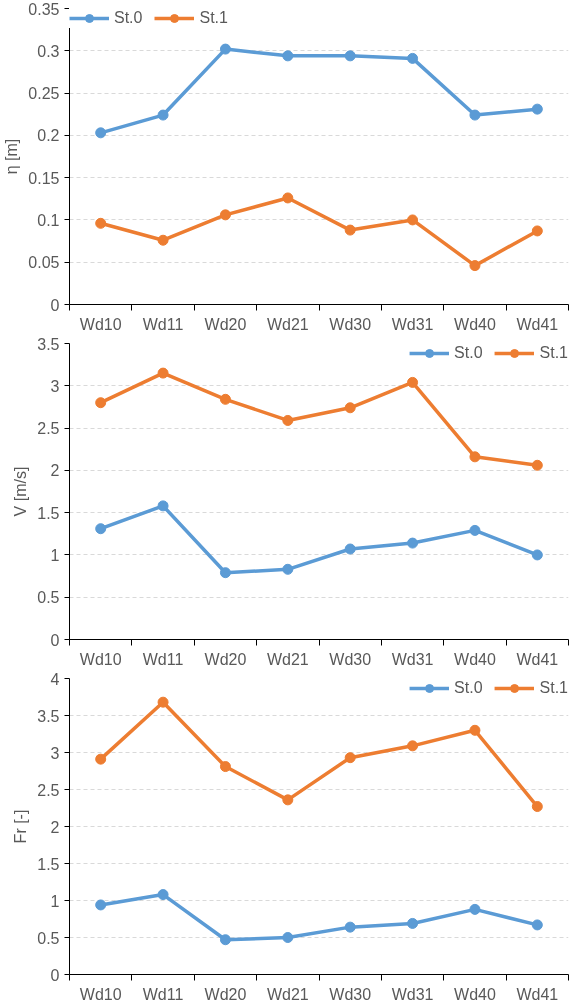 Image resolution: width=578 pixels, height=1005 pixels. I want to click on y-tick-label: 0.25, so click(44, 94).